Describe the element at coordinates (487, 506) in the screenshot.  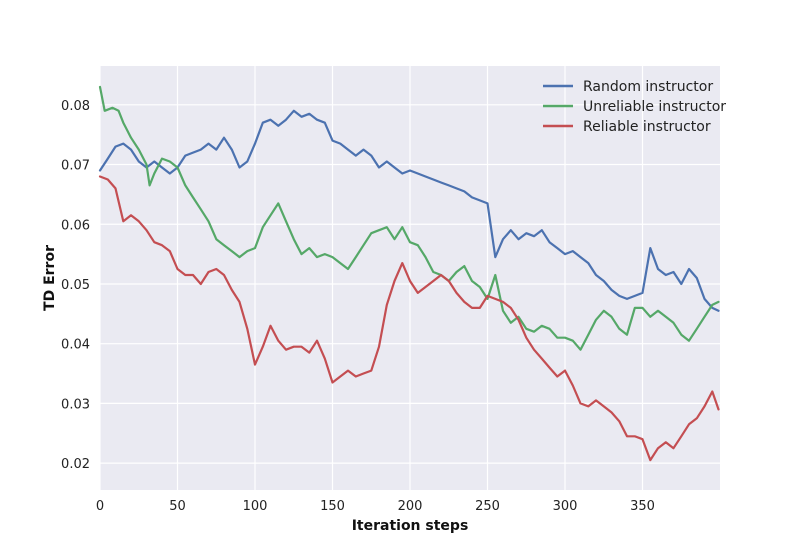
I see `x-tick-label: 250` at that location.